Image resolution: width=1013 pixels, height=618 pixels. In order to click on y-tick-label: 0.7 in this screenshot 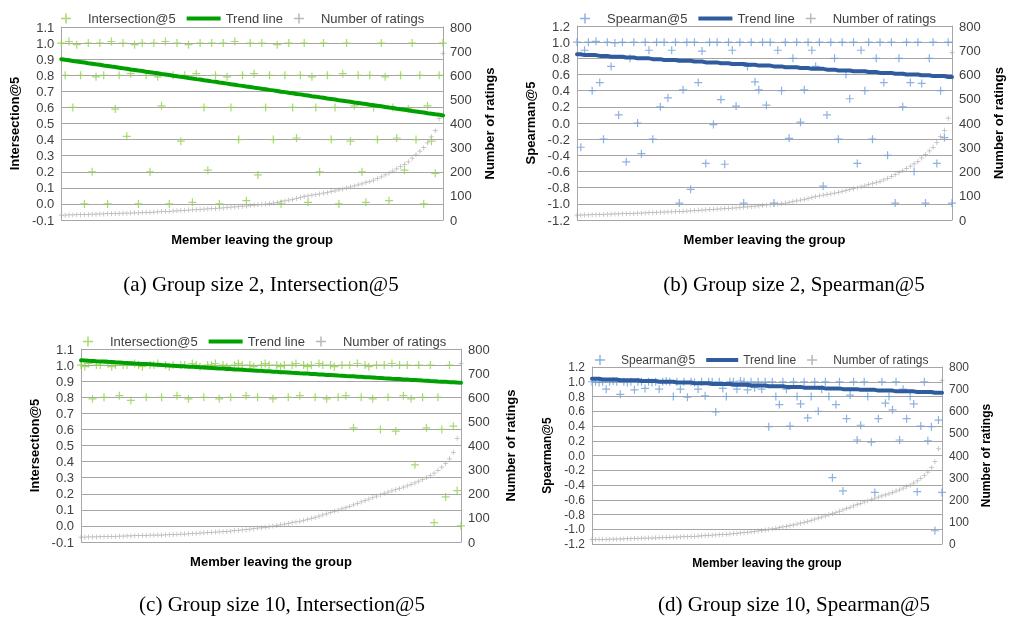, I will do `click(45, 91)`.